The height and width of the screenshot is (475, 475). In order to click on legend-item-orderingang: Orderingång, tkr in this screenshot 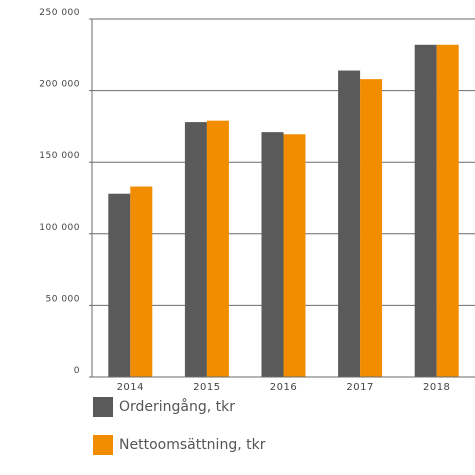, I will do `click(179, 407)`.